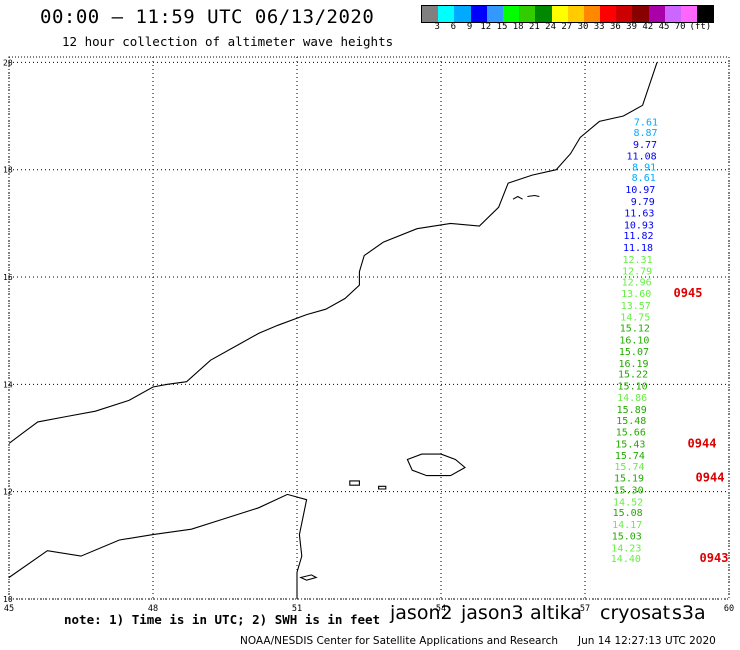  What do you see at coordinates (8, 492) in the screenshot?
I see `lat-tick-label: 12` at bounding box center [8, 492].